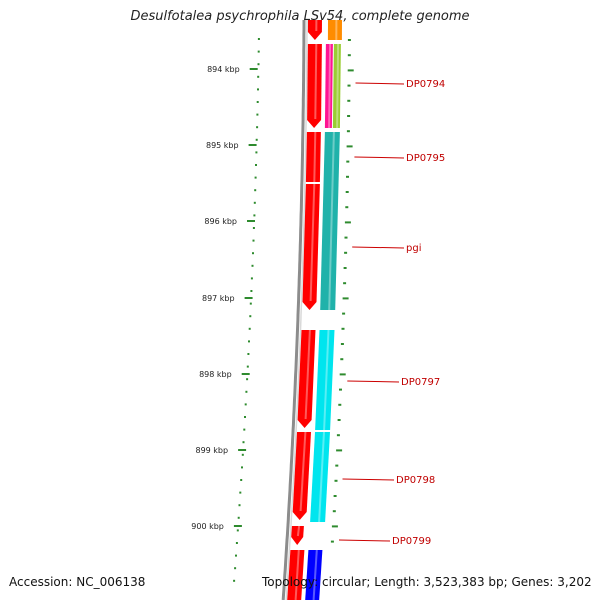  What do you see at coordinates (218, 298) in the screenshot?
I see `tick-label: 897 kbp` at bounding box center [218, 298].